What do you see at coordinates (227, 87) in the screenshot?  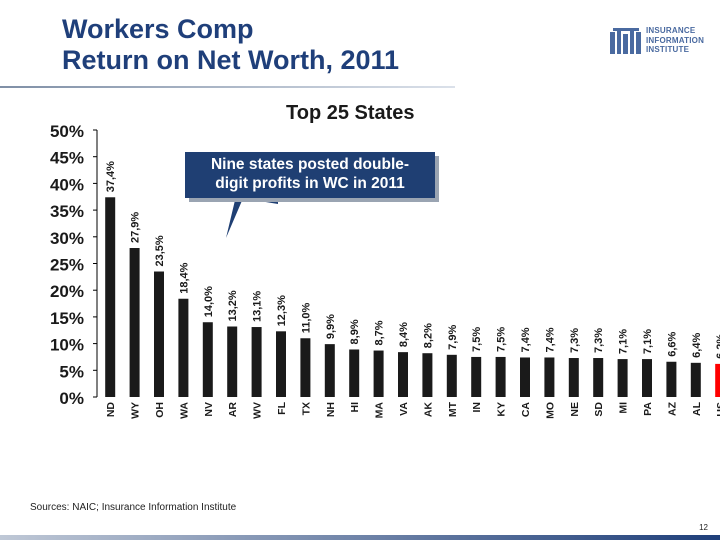 I see `title-divider` at bounding box center [227, 87].